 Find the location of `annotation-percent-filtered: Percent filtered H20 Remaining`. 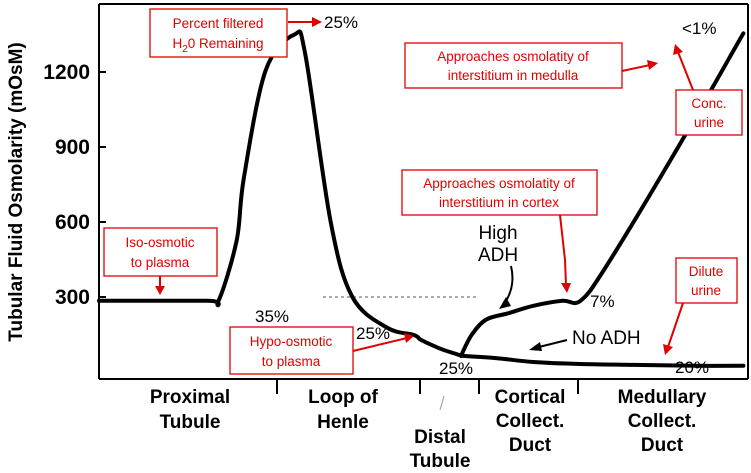

annotation-percent-filtered: Percent filtered H20 Remaining is located at coordinates (235, 33).